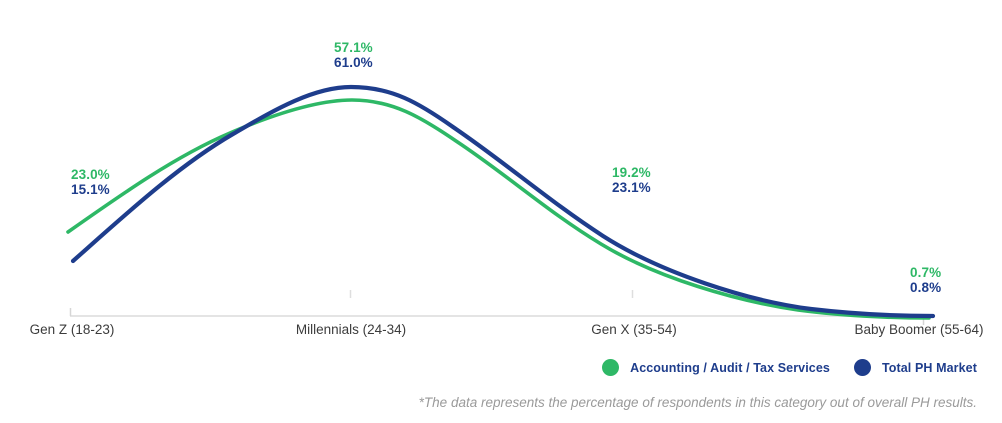 Image resolution: width=1002 pixels, height=423 pixels. What do you see at coordinates (730, 367) in the screenshot?
I see `legend-label-accounting: Accounting / Audit / Tax Services` at bounding box center [730, 367].